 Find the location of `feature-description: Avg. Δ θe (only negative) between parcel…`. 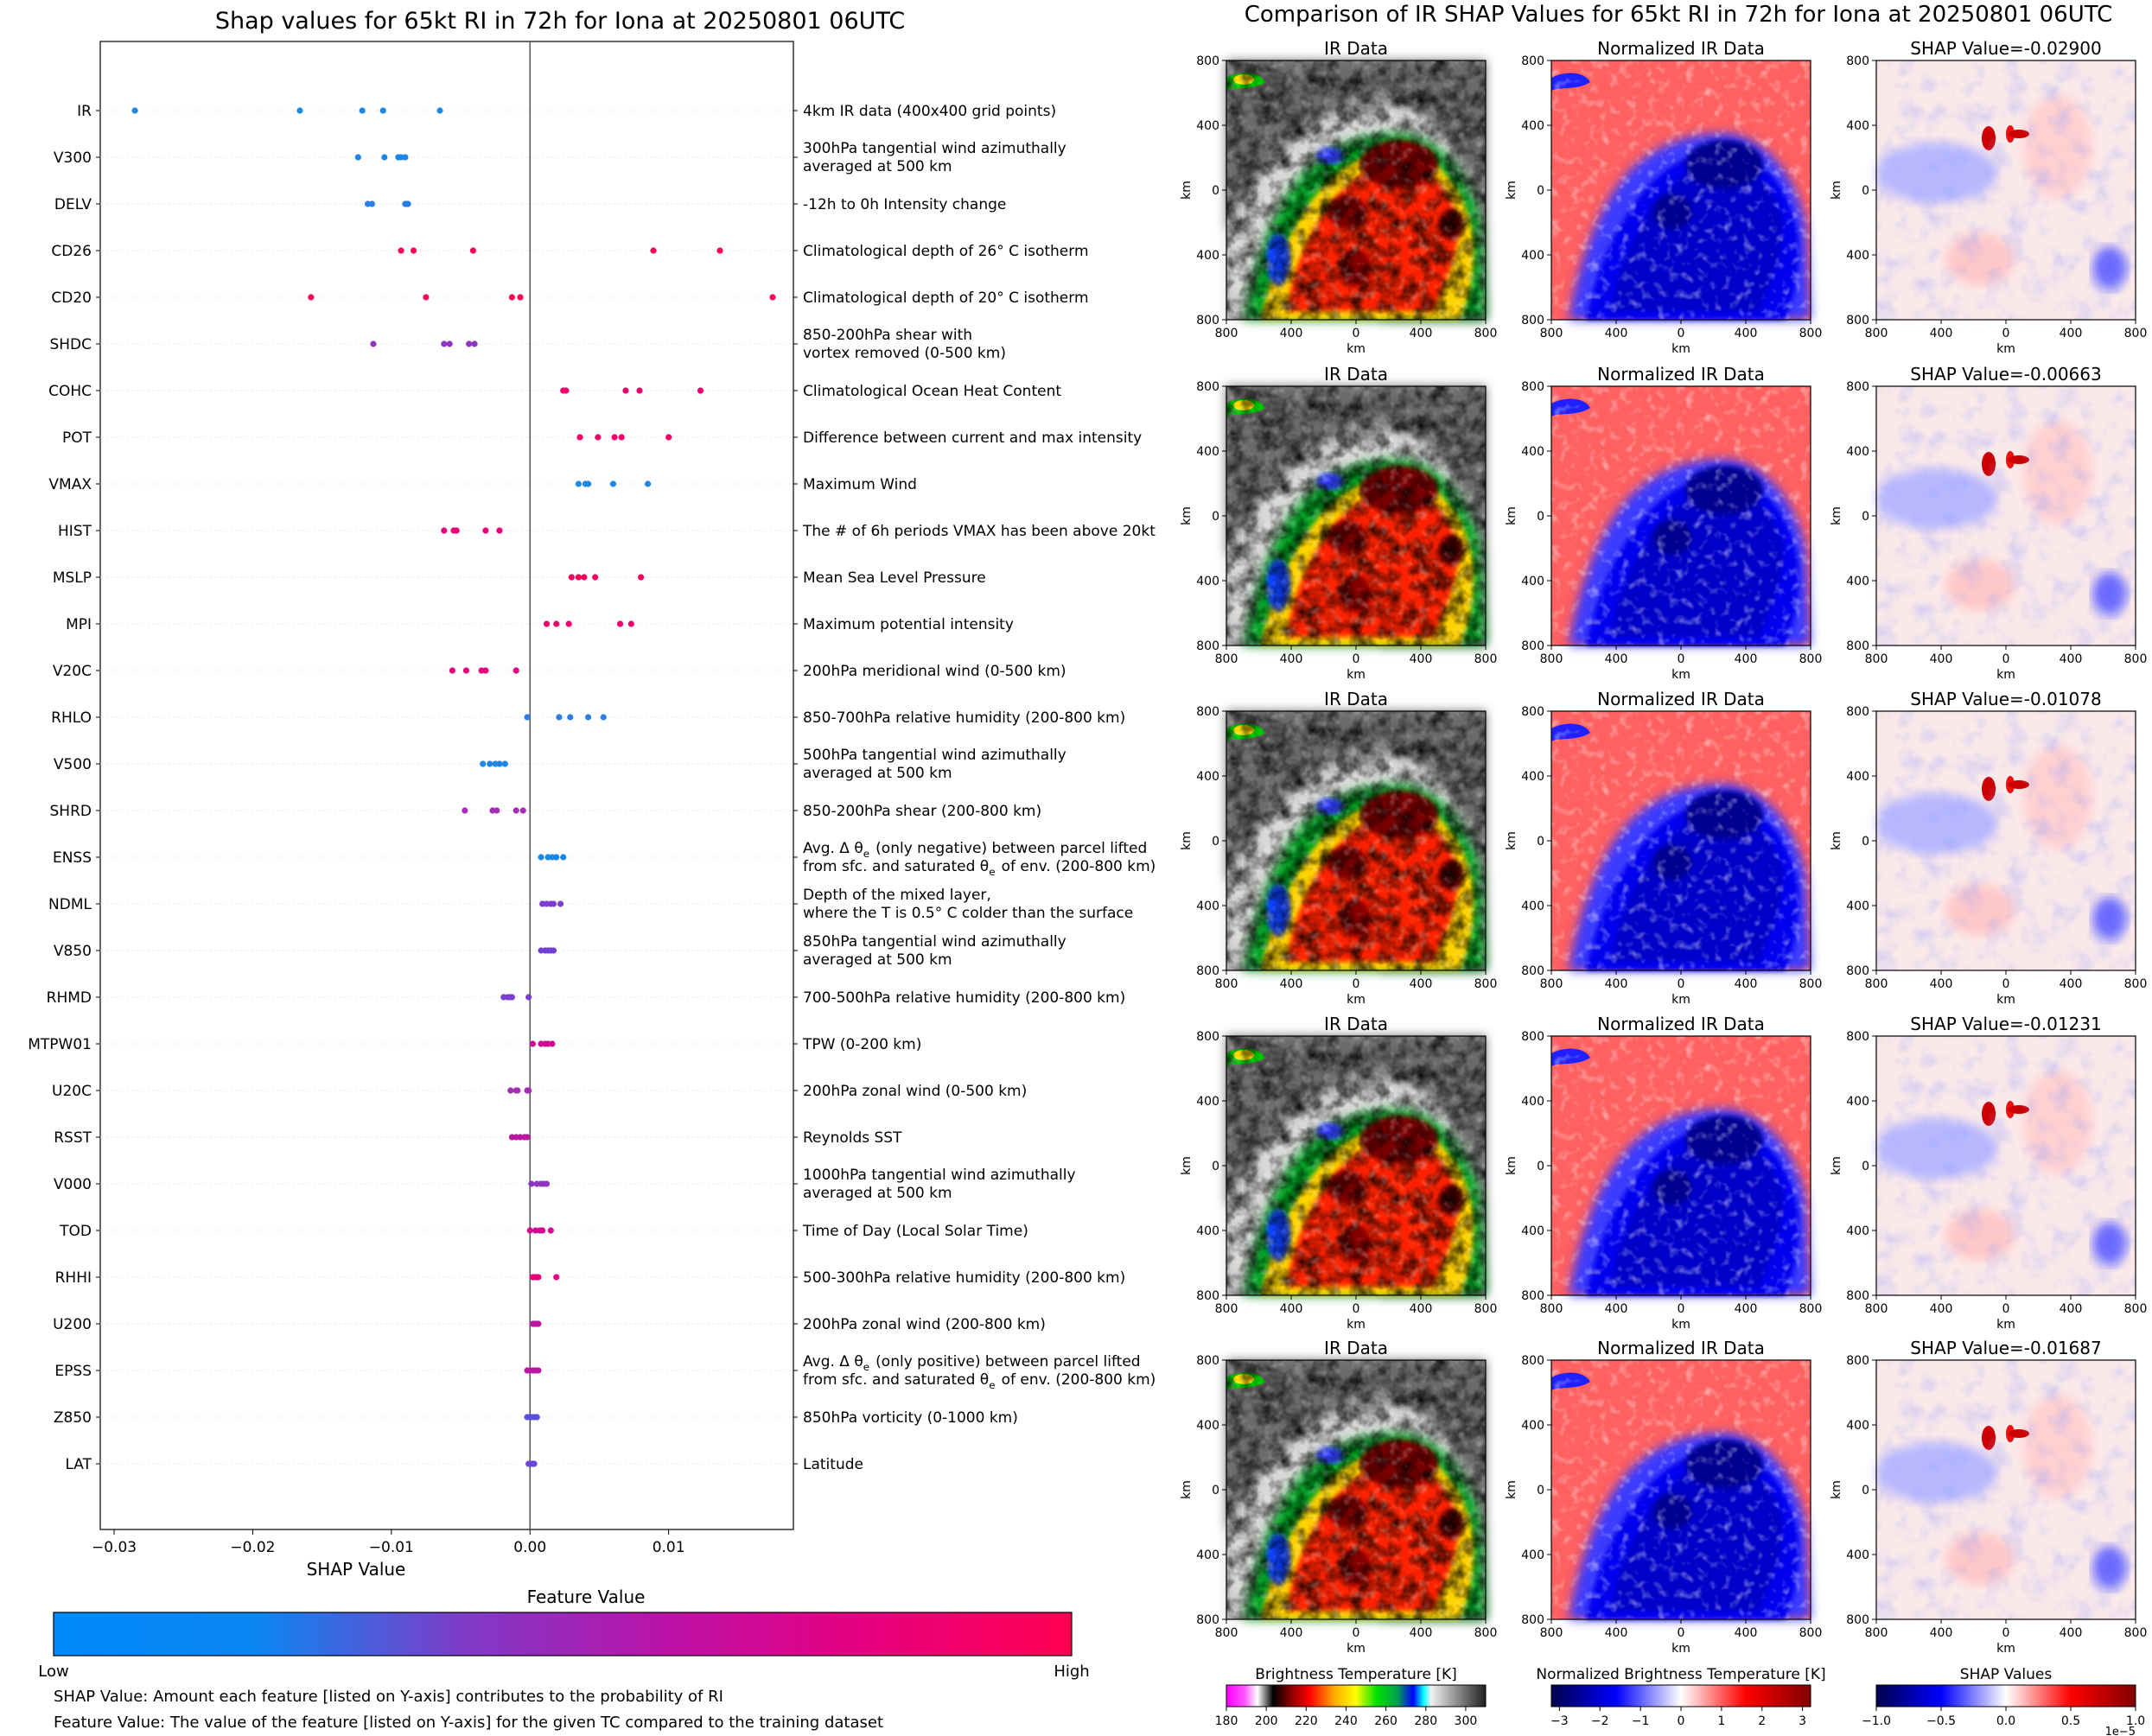

feature-description: Avg. Δ θe (only negative) between parcel… is located at coordinates (975, 850).